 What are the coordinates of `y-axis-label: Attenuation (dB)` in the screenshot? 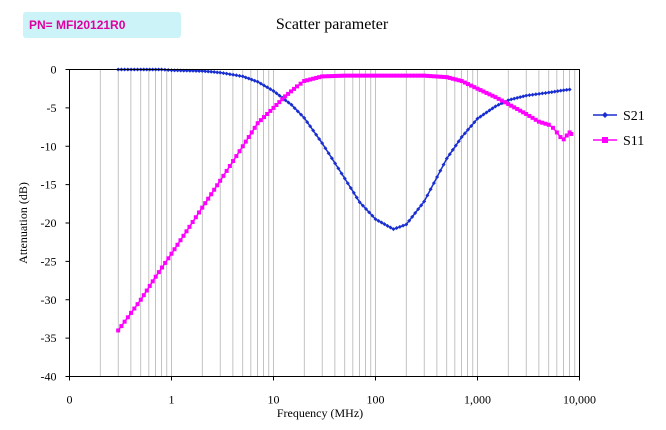 It's located at (23, 223).